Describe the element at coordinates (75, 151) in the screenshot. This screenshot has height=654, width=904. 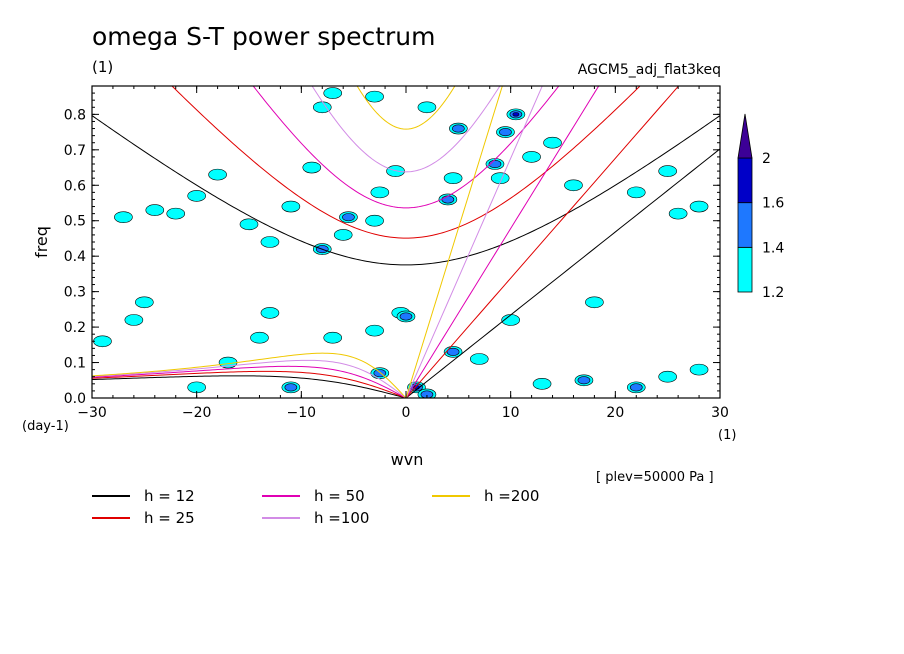
I see `y-tick-label: 0.7` at that location.